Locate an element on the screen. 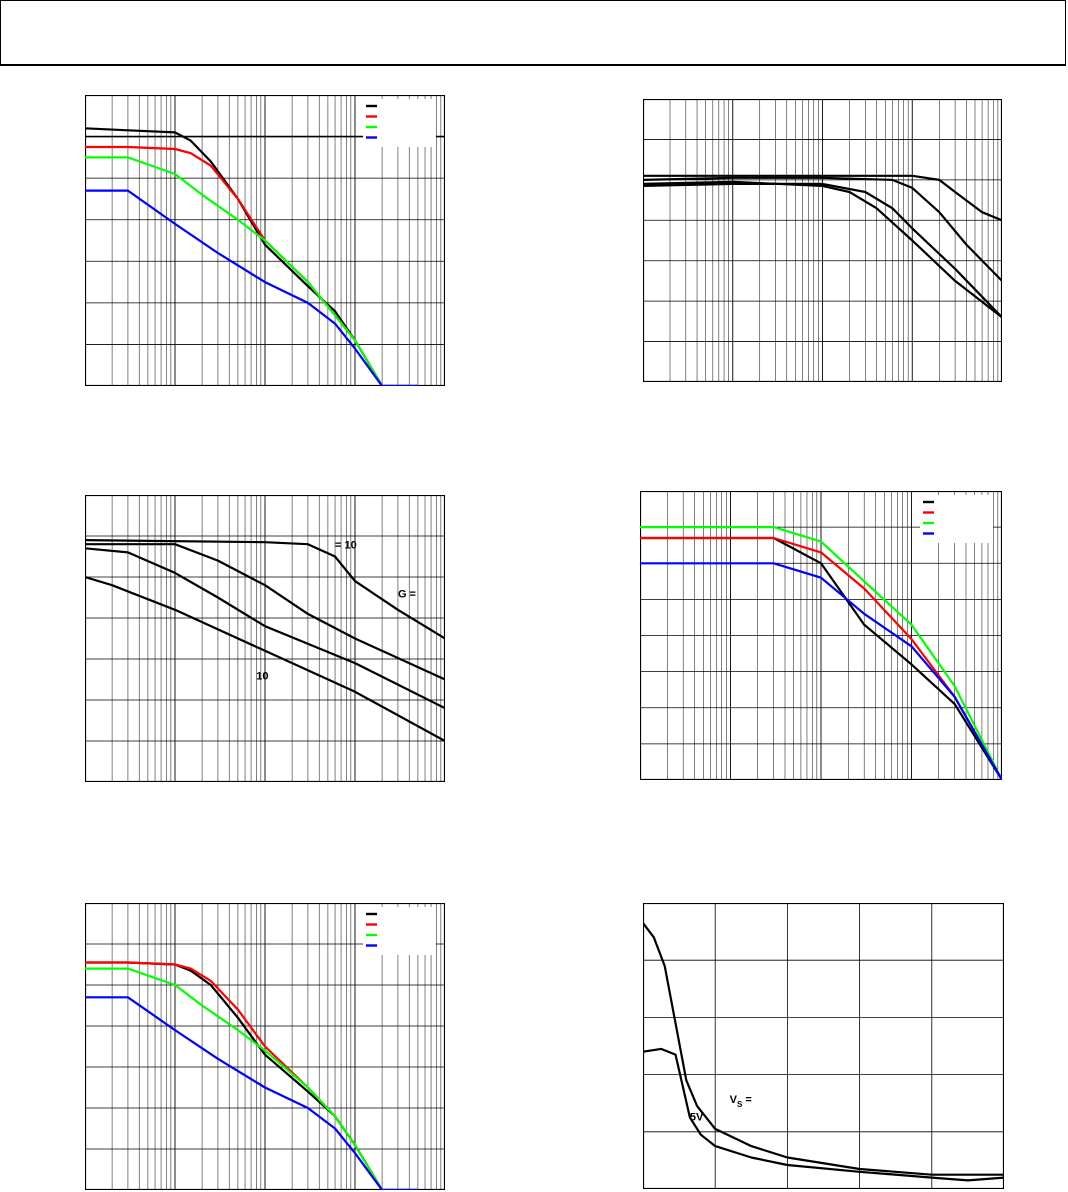  annotation-subscript: S is located at coordinates (740, 1104).